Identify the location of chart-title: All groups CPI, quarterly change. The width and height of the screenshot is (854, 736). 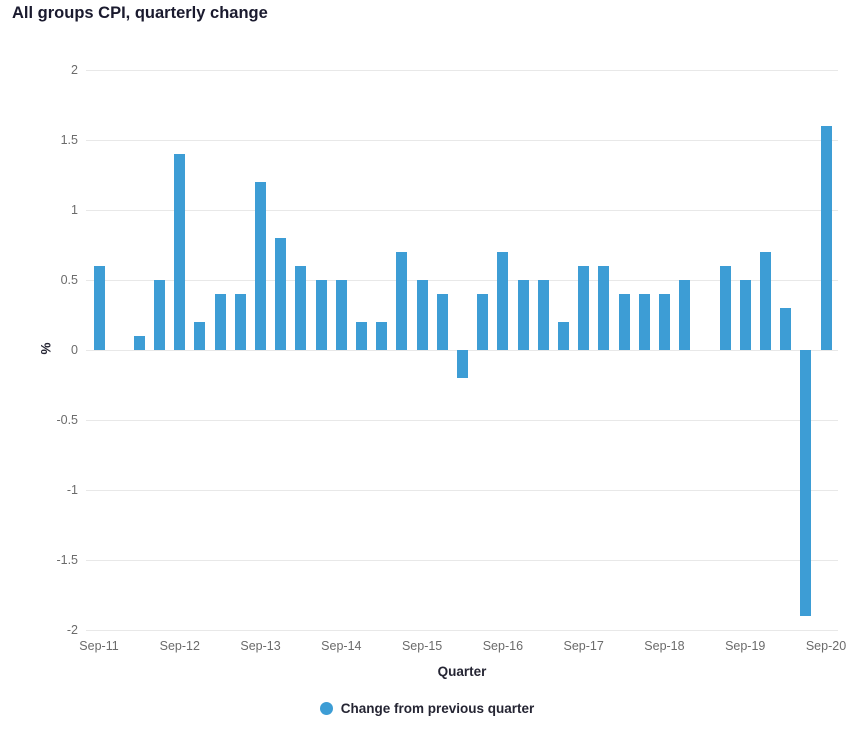
(140, 13).